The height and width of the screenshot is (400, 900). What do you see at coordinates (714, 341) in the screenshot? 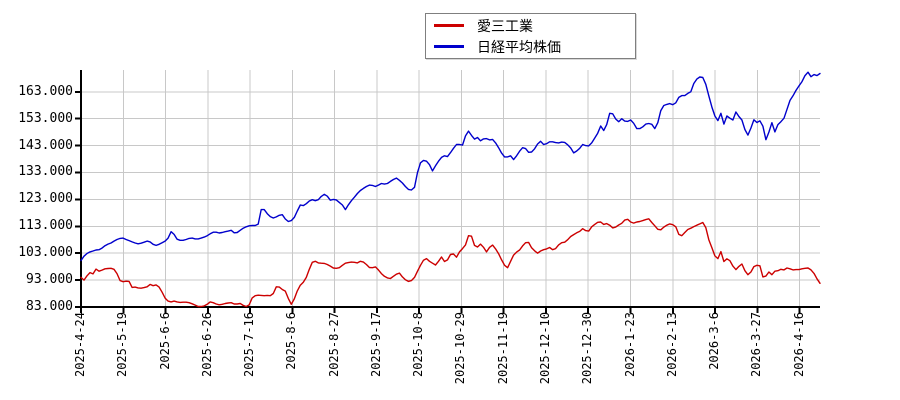
I see `x-tick-label: 2026-3-6` at bounding box center [714, 341].